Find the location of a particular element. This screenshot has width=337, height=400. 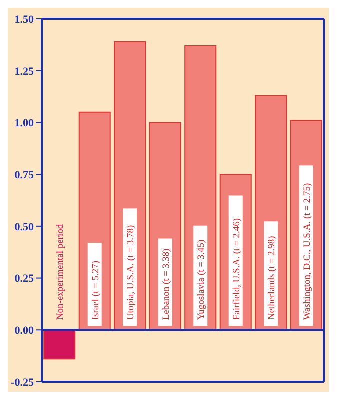

x-tick-label: Non-experimental period is located at coordinates (61, 272).